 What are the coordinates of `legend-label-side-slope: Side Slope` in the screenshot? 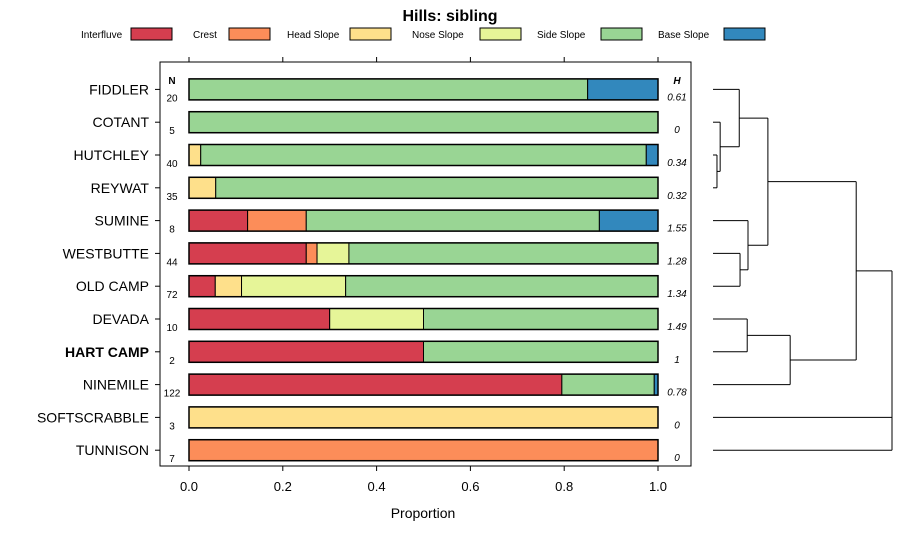 It's located at (561, 35).